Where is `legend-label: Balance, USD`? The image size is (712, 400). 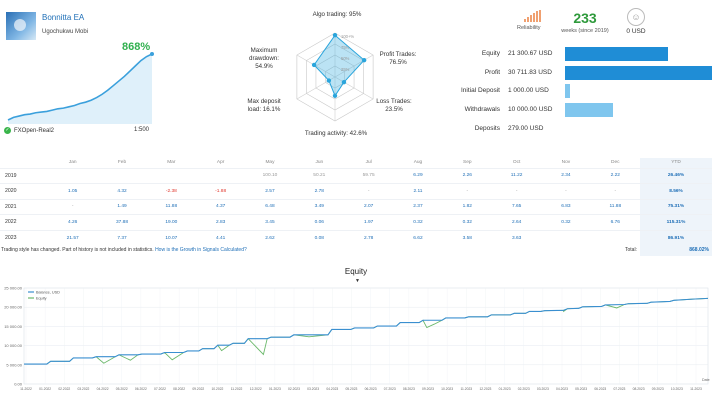 legend-label: Balance, USD is located at coordinates (48, 293).